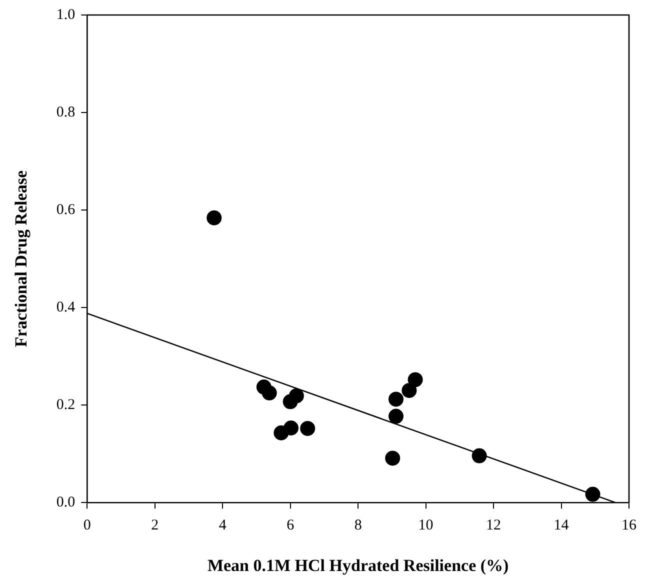 This screenshot has width=651, height=585. What do you see at coordinates (494, 526) in the screenshot?
I see `x-tick-label: 12` at bounding box center [494, 526].